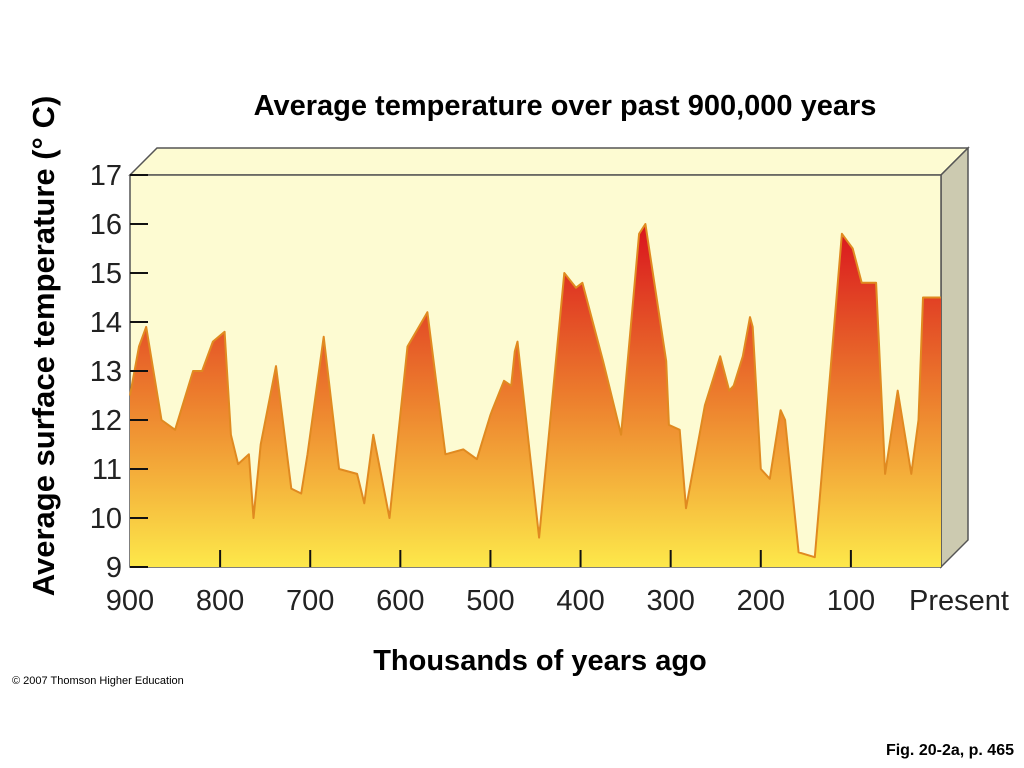  I want to click on x-tick-label: 600, so click(400, 601).